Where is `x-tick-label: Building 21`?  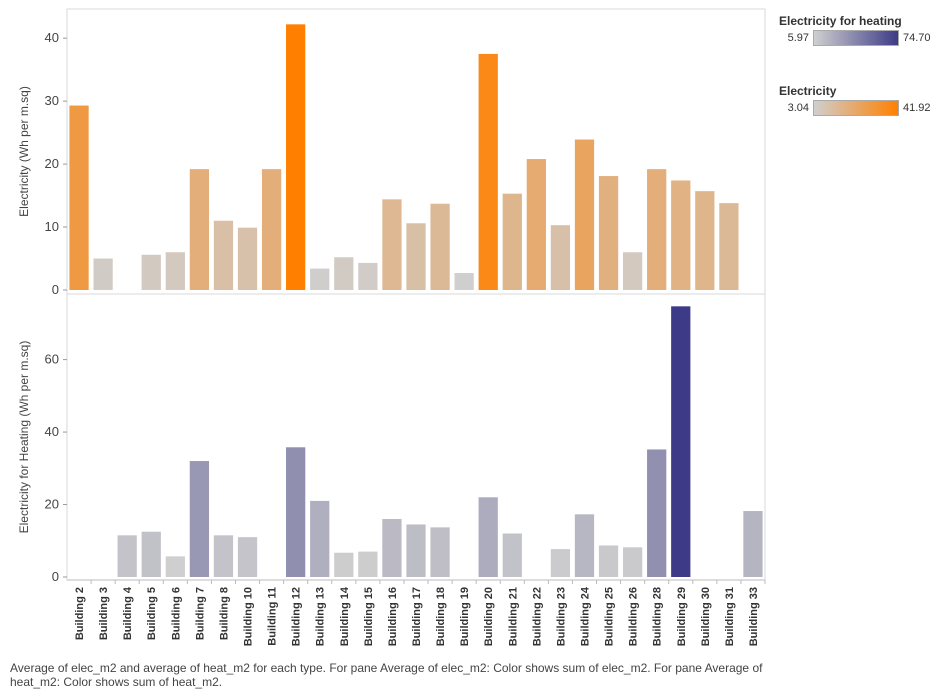
x-tick-label: Building 21 is located at coordinates (513, 616).